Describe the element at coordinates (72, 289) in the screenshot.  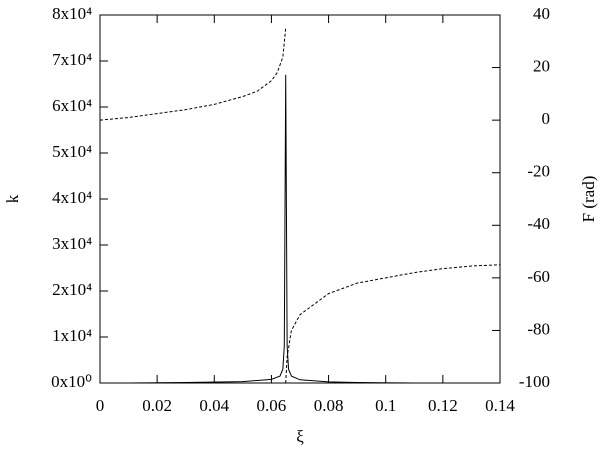
I see `y-tick-label: 2x10⁴` at that location.